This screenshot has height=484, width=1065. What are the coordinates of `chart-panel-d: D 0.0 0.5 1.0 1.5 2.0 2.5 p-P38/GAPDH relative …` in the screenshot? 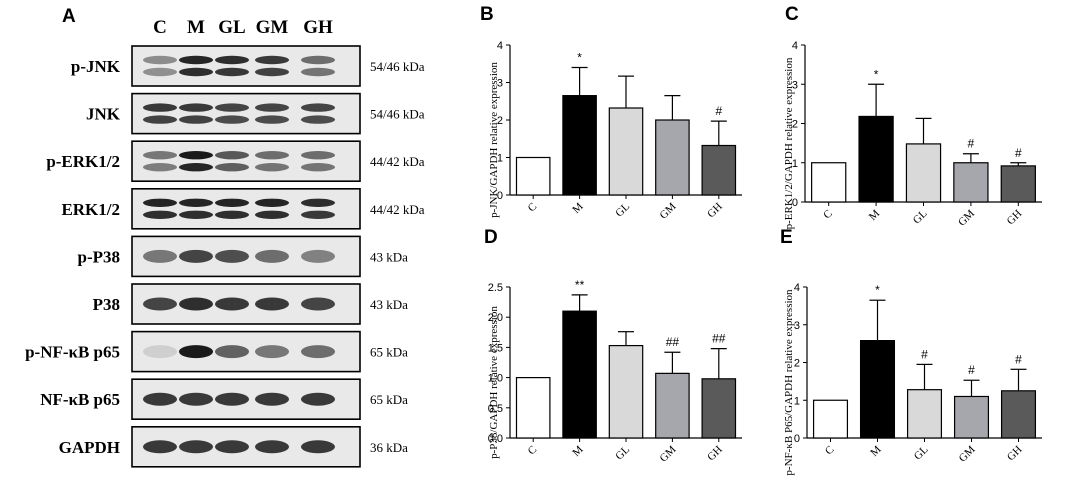 It's located at (613, 346).